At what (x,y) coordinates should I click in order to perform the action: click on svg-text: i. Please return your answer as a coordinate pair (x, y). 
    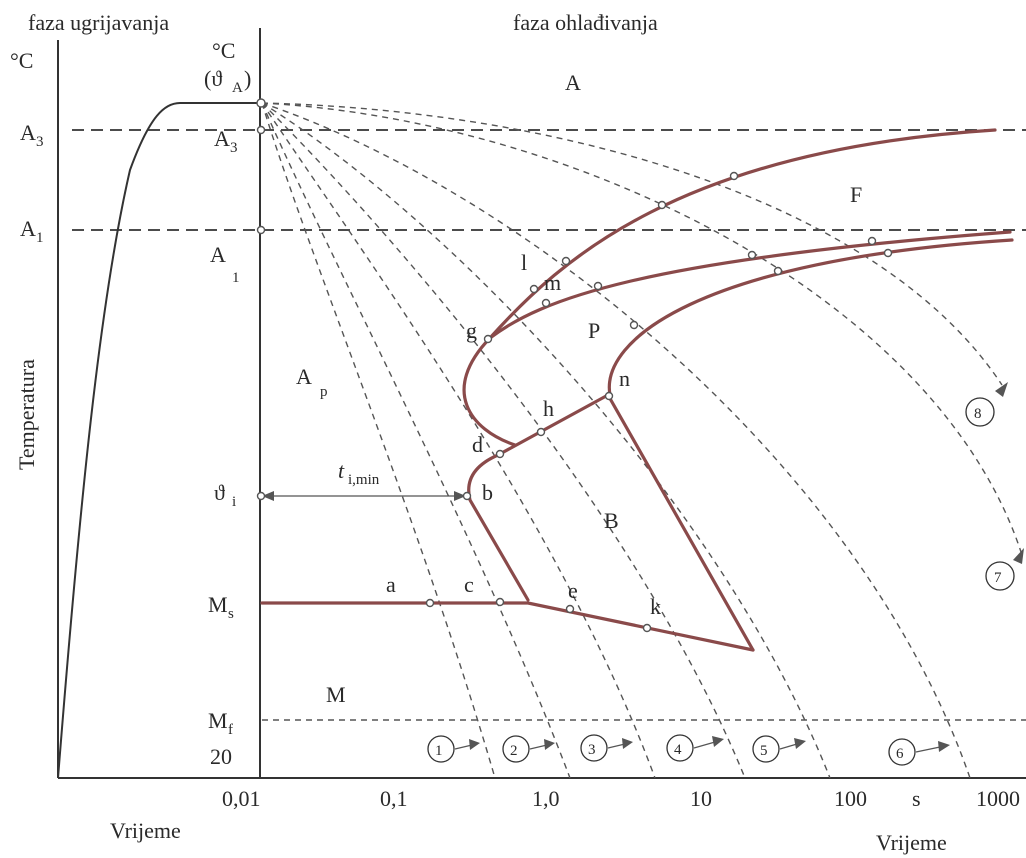
    Looking at the image, I should click on (234, 502).